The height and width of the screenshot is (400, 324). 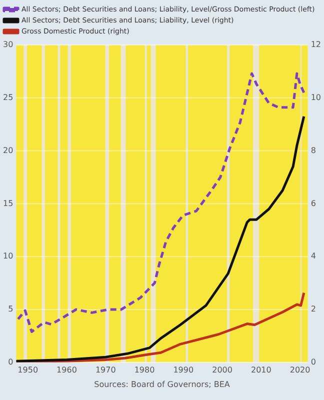 What do you see at coordinates (8, 150) in the screenshot?
I see `y-tick-label: 20` at bounding box center [8, 150].